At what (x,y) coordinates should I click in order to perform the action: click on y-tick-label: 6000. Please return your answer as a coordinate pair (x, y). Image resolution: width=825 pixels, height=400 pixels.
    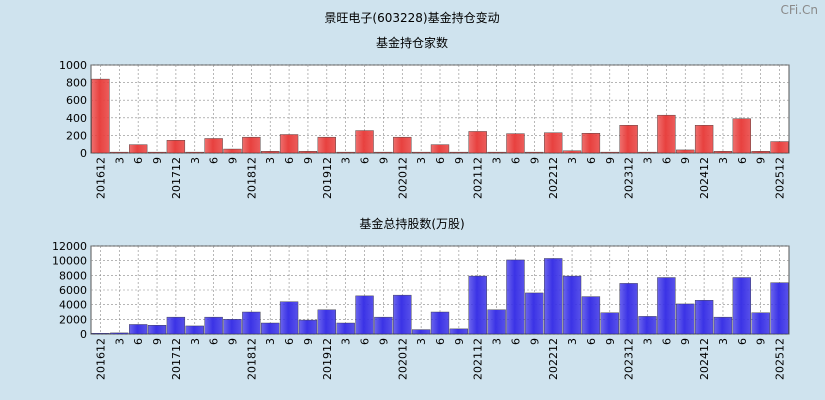
    Looking at the image, I should click on (73, 290).